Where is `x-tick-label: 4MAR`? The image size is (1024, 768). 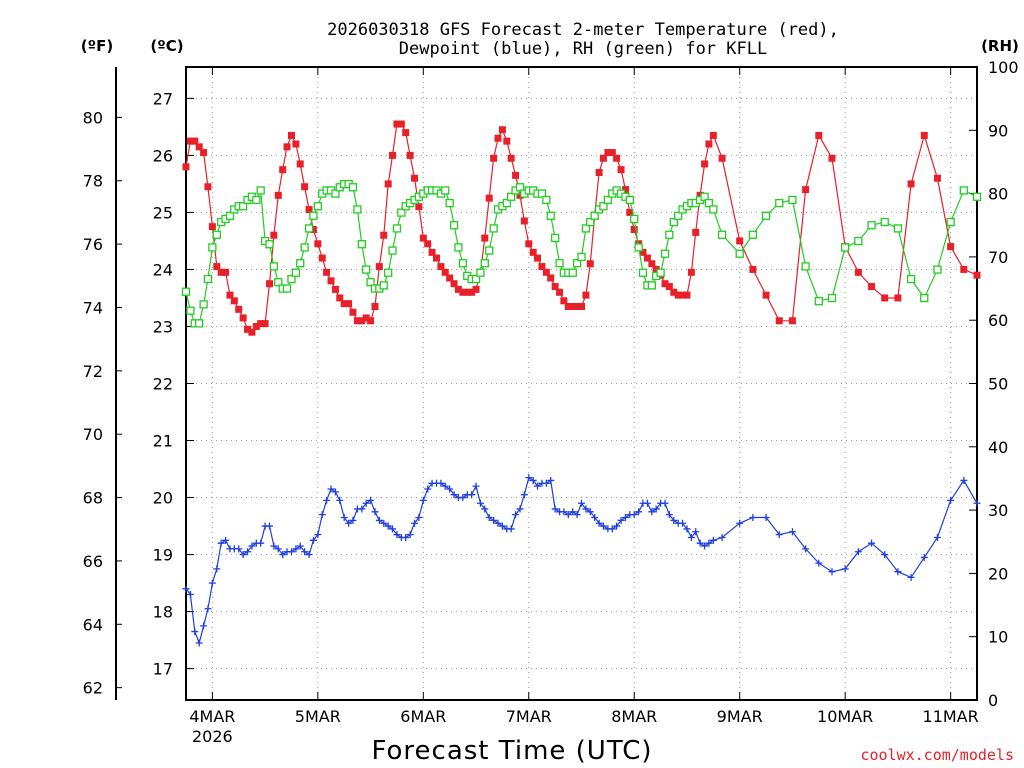 x-tick-label: 4MAR is located at coordinates (212, 716).